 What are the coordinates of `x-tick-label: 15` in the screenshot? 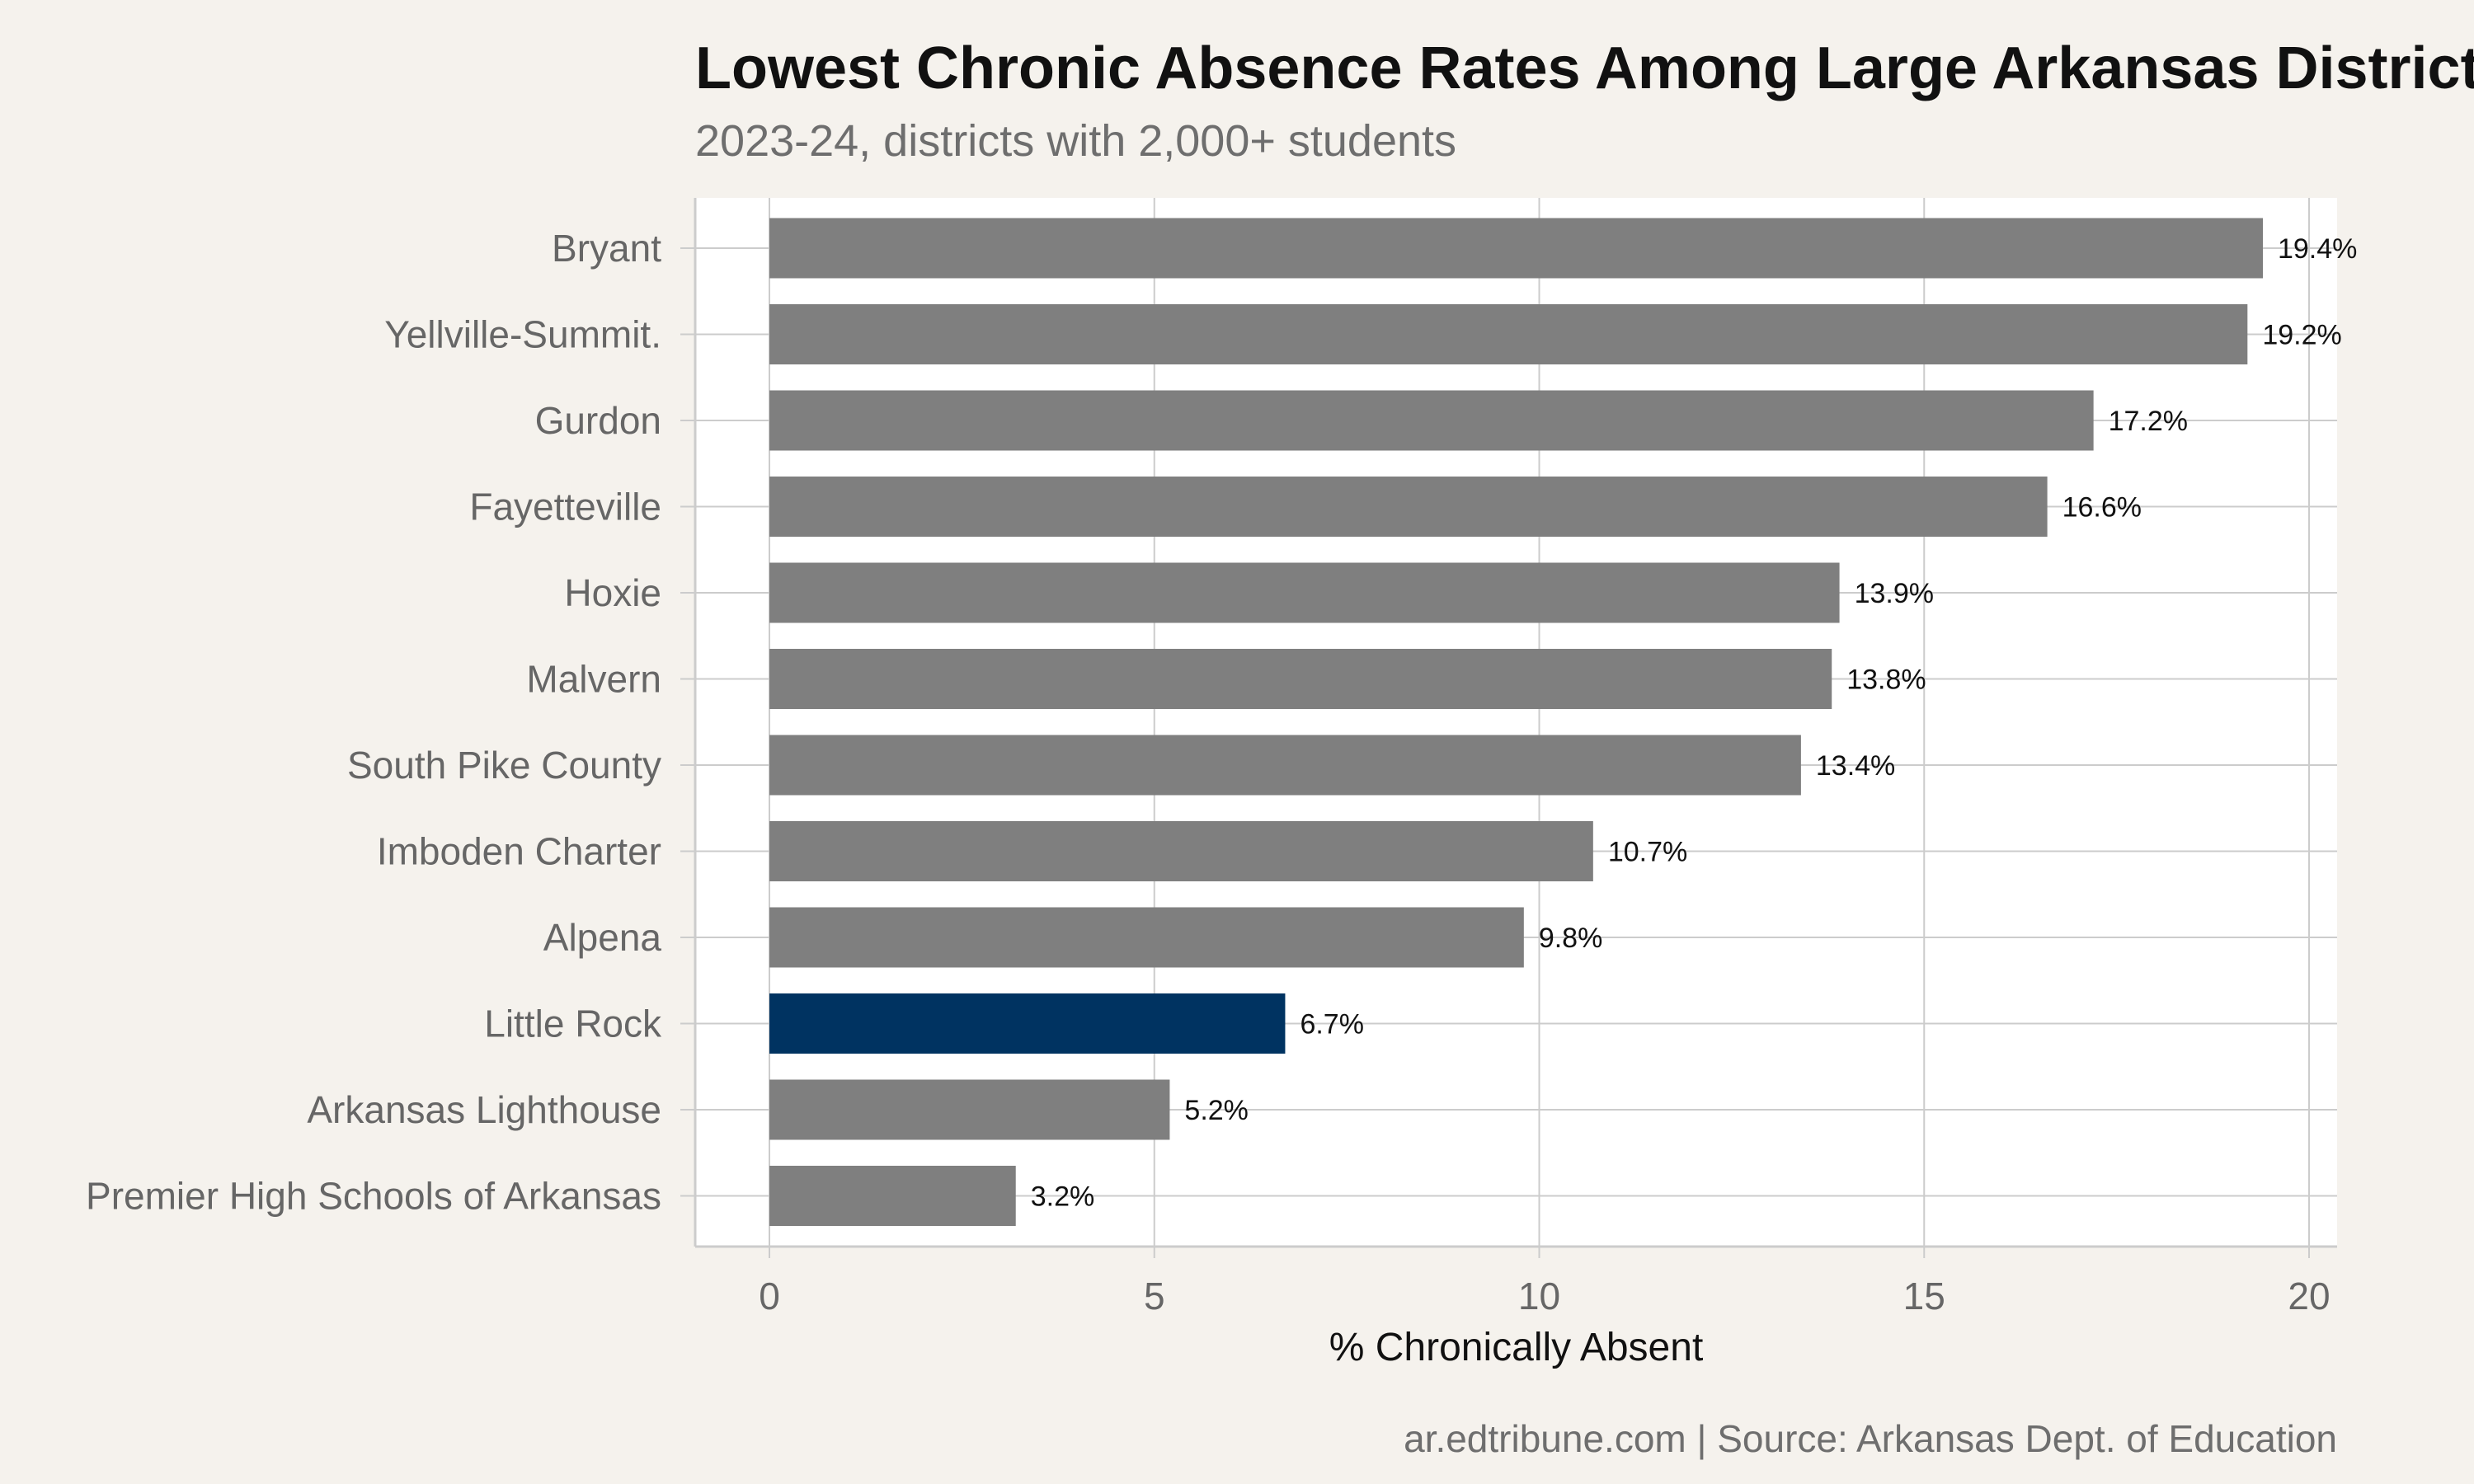 It's located at (1924, 1296).